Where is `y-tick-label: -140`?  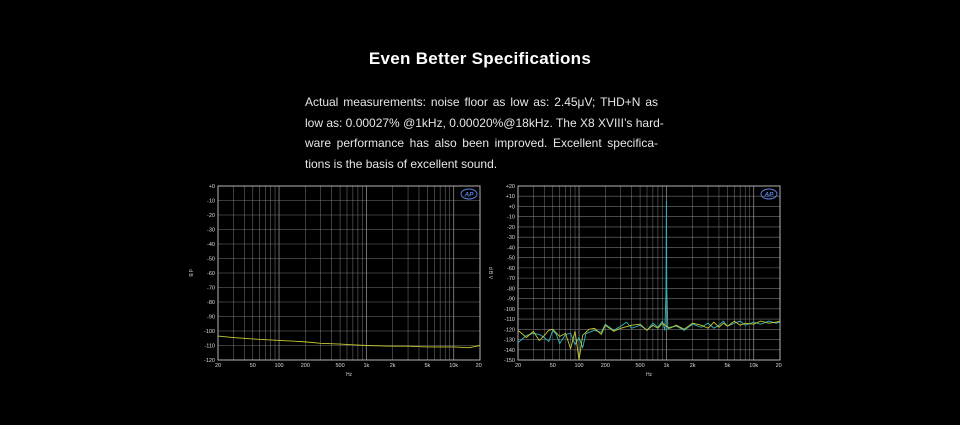 y-tick-label: -140 is located at coordinates (509, 351).